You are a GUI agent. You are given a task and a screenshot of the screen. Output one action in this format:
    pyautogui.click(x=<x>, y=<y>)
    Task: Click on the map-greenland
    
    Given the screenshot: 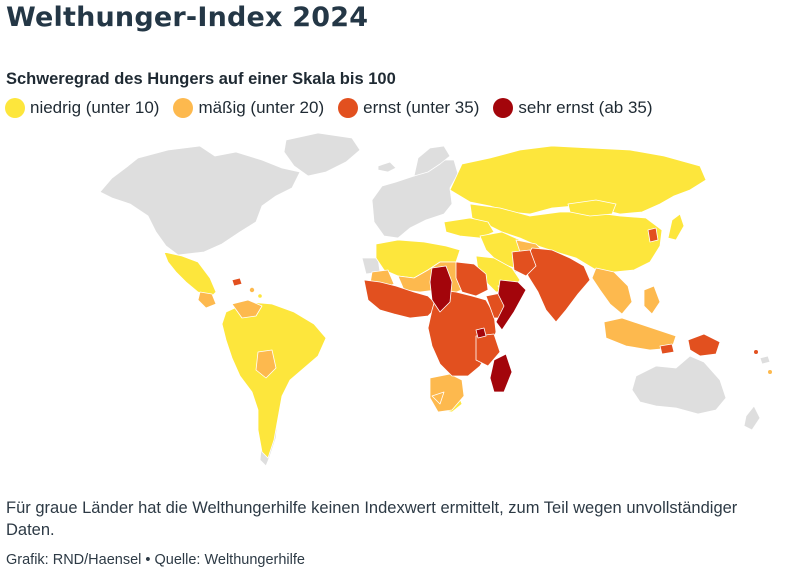 What is the action you would take?
    pyautogui.click(x=322, y=154)
    